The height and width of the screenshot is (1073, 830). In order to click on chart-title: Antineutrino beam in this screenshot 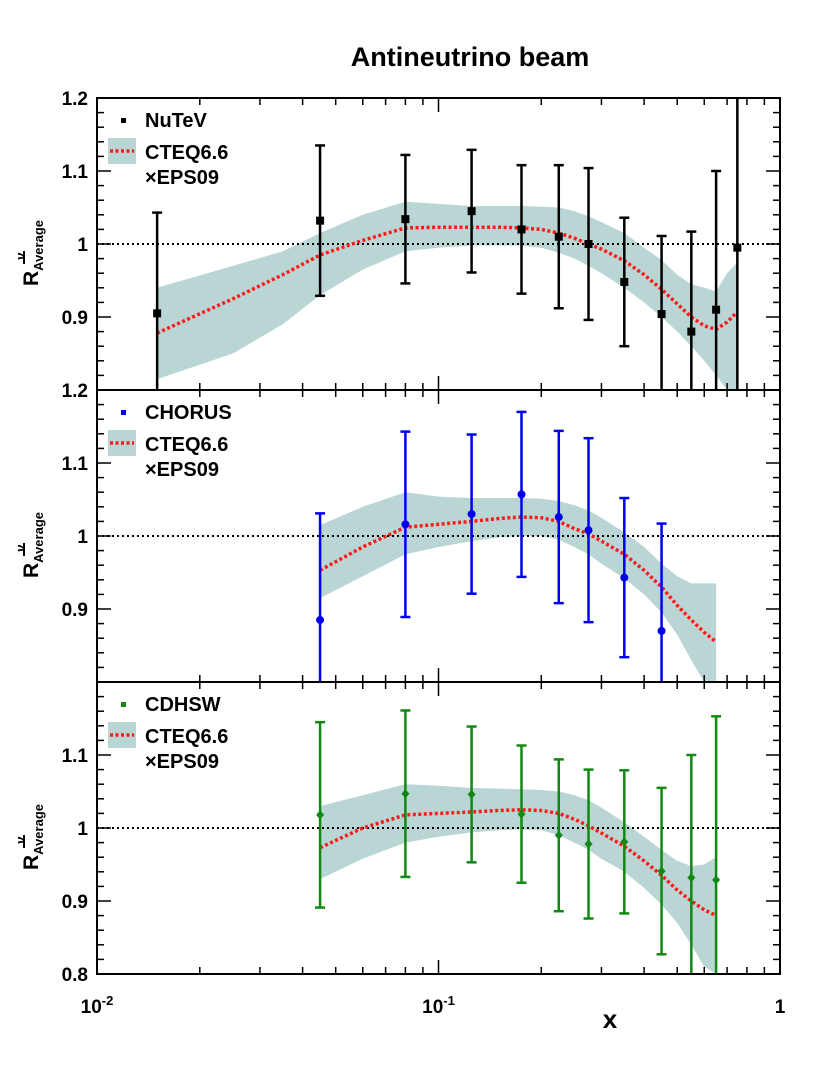, I will do `click(470, 57)`.